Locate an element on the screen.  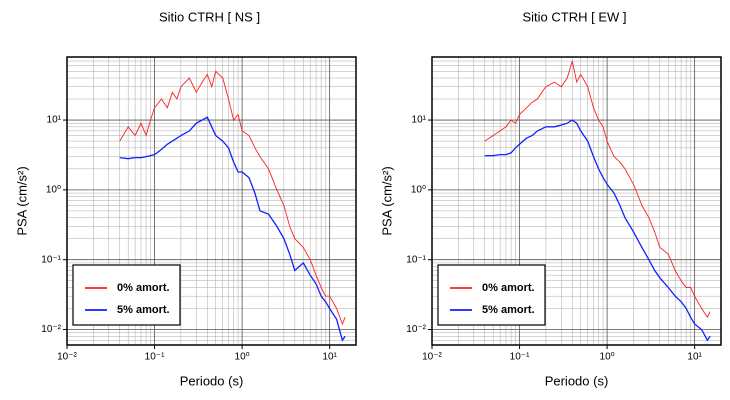
chart-title: Sitio CTRH [ NS ] is located at coordinates (209, 16).